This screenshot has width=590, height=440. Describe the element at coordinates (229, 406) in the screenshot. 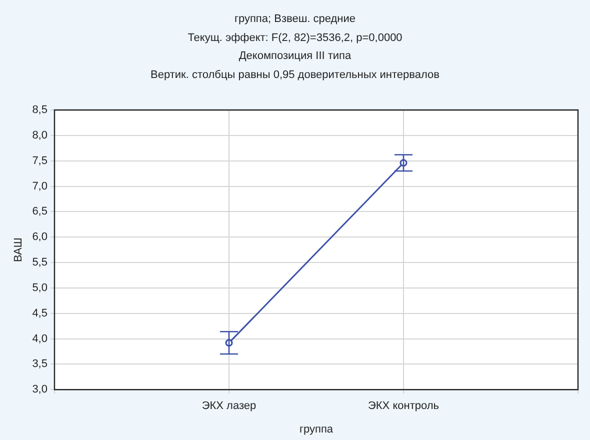

I see `x-tick-label: ЭКХ лазер` at that location.